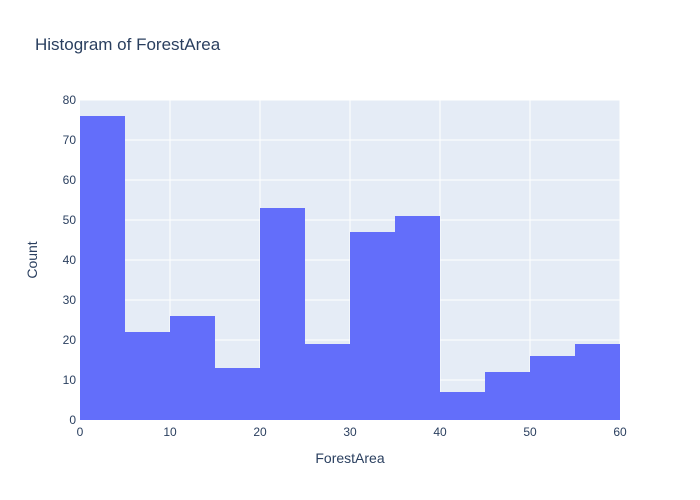 This screenshot has width=700, height=500. I want to click on y-tick-label: 30, so click(70, 300).